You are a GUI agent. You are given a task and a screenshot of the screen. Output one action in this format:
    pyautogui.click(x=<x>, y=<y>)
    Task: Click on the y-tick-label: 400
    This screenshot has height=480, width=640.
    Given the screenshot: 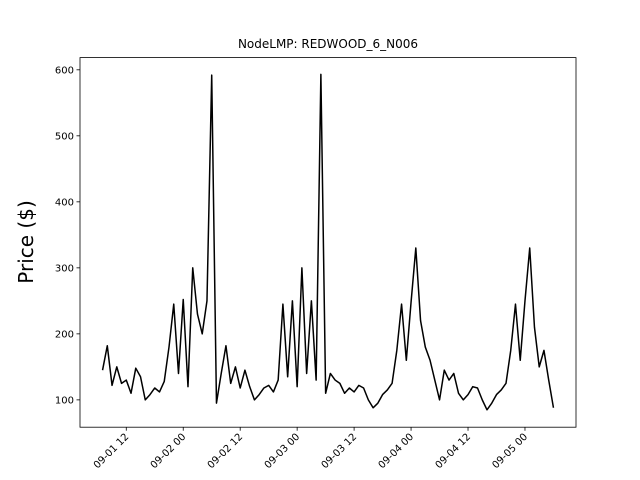 What is the action you would take?
    pyautogui.click(x=64, y=202)
    